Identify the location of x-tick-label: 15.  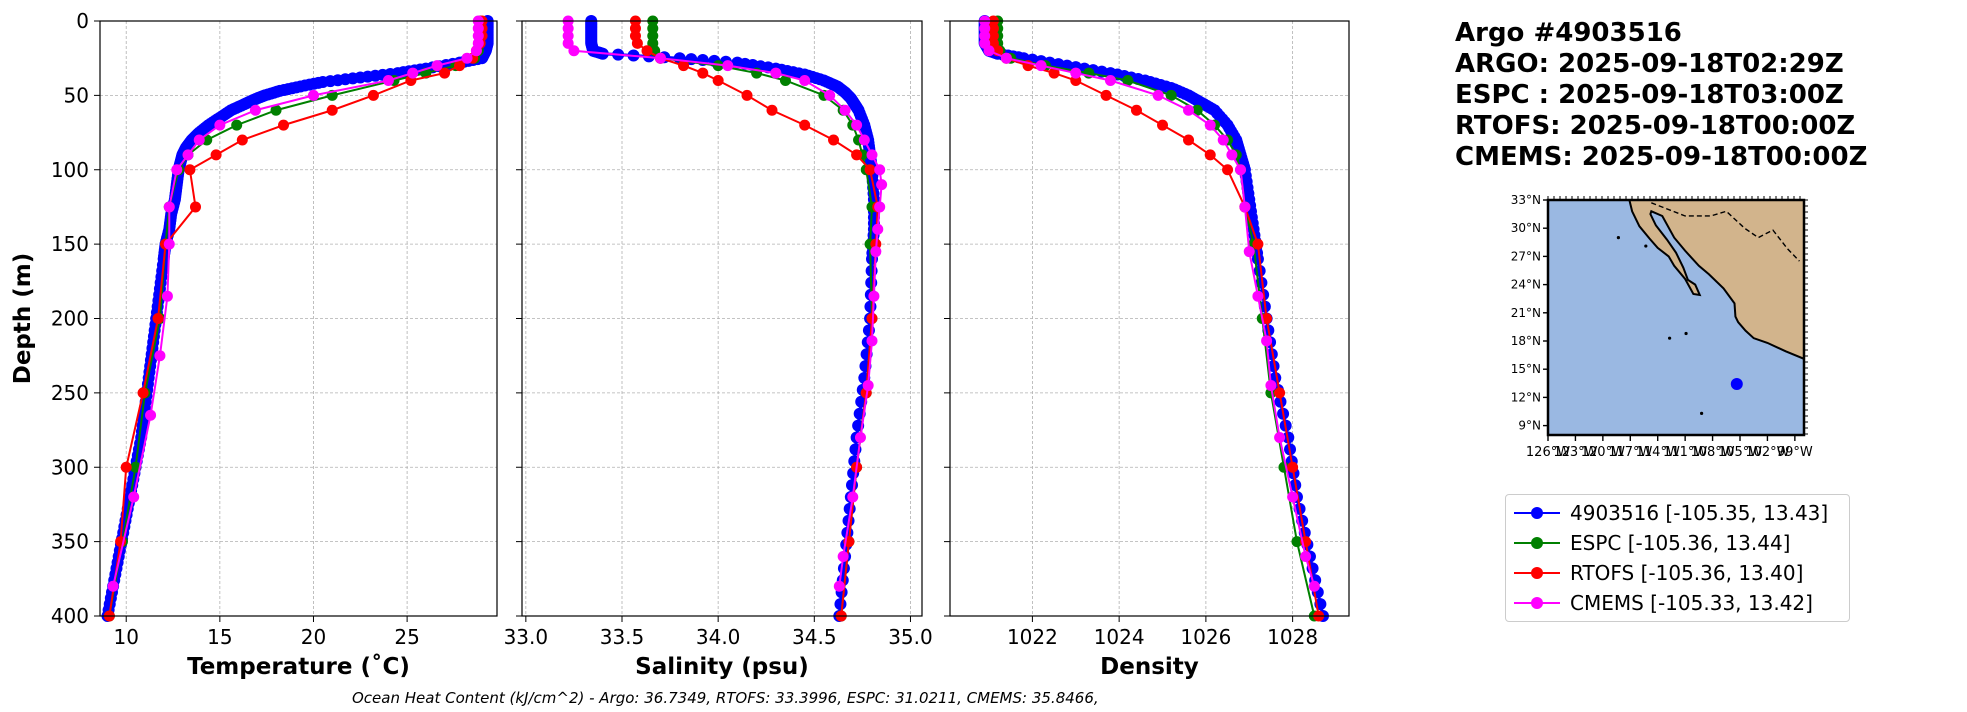
(219, 637).